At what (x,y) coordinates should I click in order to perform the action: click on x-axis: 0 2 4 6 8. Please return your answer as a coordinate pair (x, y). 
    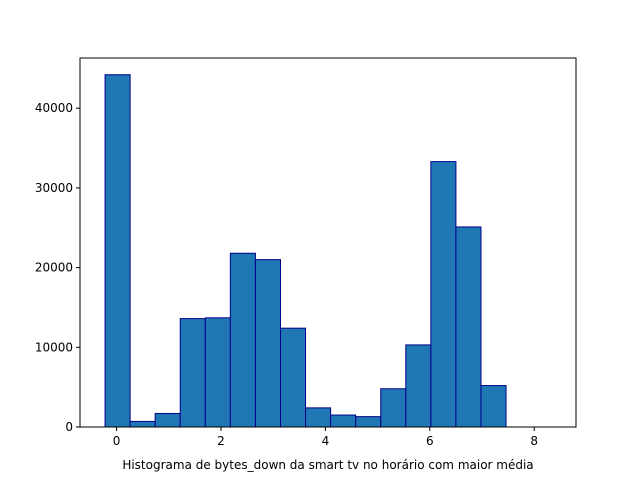
    Looking at the image, I should click on (325, 437).